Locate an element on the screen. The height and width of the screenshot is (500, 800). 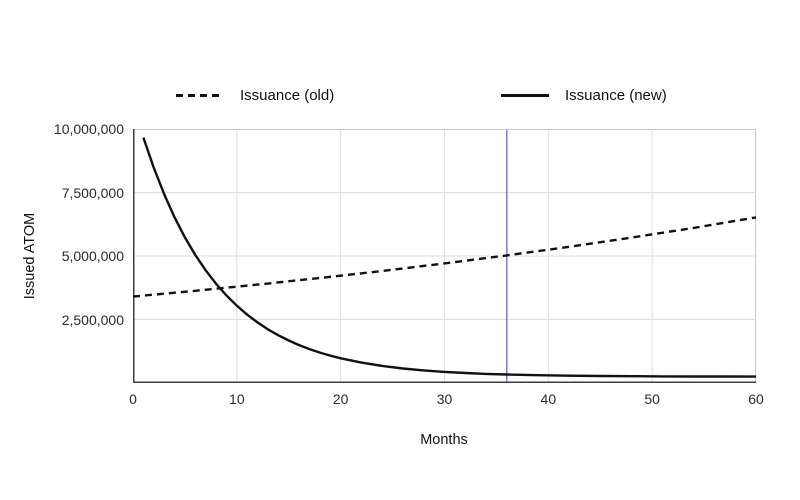
y-tick-label: 10,000,000 is located at coordinates (88, 129).